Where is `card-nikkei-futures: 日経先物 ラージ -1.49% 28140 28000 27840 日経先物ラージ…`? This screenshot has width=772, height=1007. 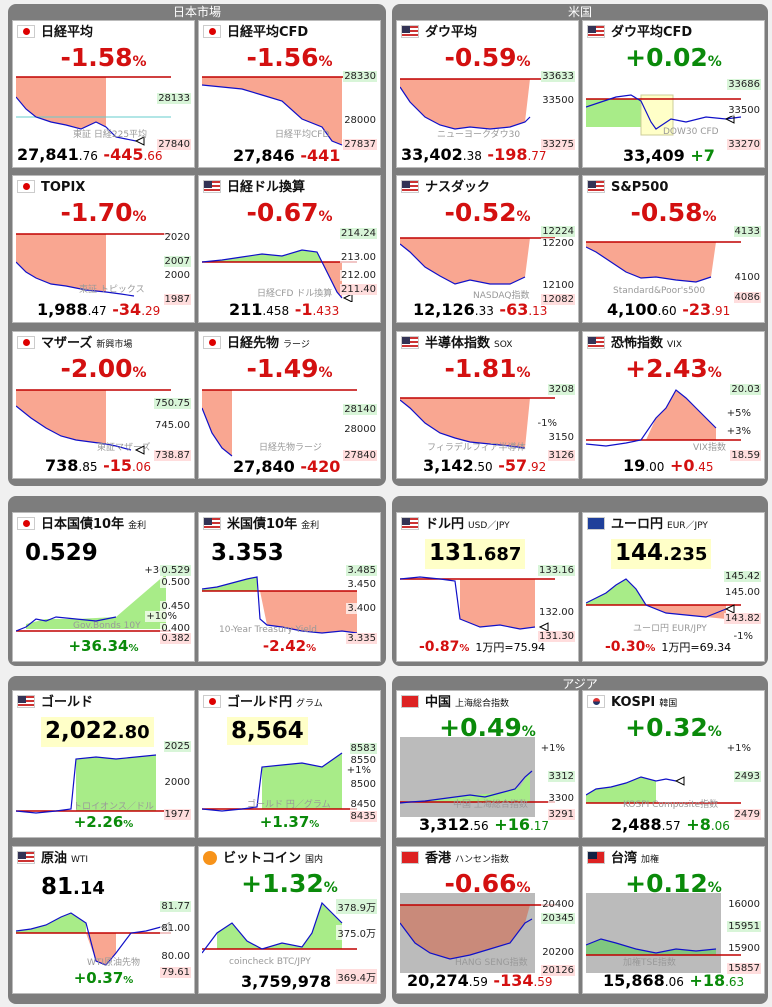
card-nikkei-futures: 日経先物 ラージ -1.49% 28140 28000 27840 日経先物ラージ… is located at coordinates (289, 405).